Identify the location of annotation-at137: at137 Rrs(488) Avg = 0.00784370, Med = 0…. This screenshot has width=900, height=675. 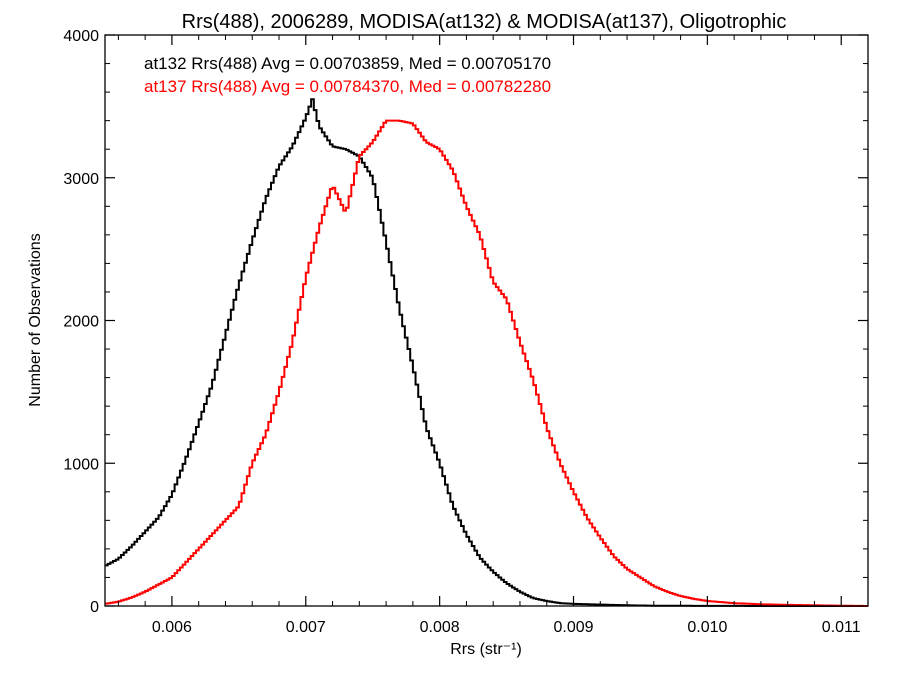
(347, 86).